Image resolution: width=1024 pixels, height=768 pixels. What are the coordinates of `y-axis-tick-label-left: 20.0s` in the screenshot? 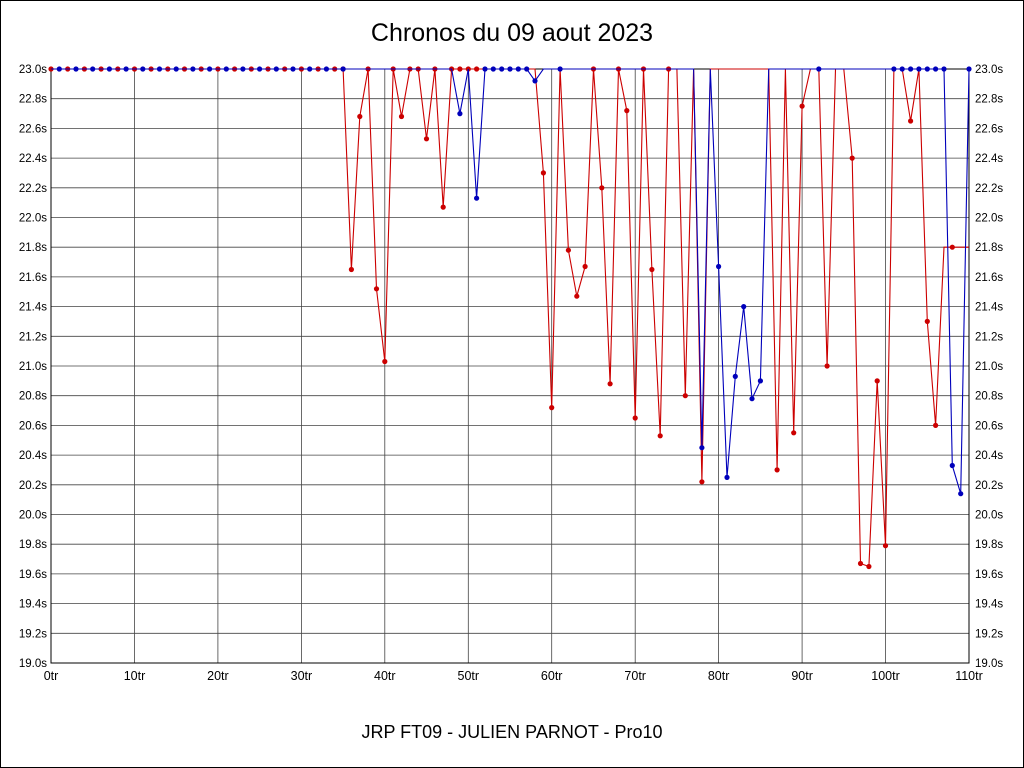 It's located at (33, 516).